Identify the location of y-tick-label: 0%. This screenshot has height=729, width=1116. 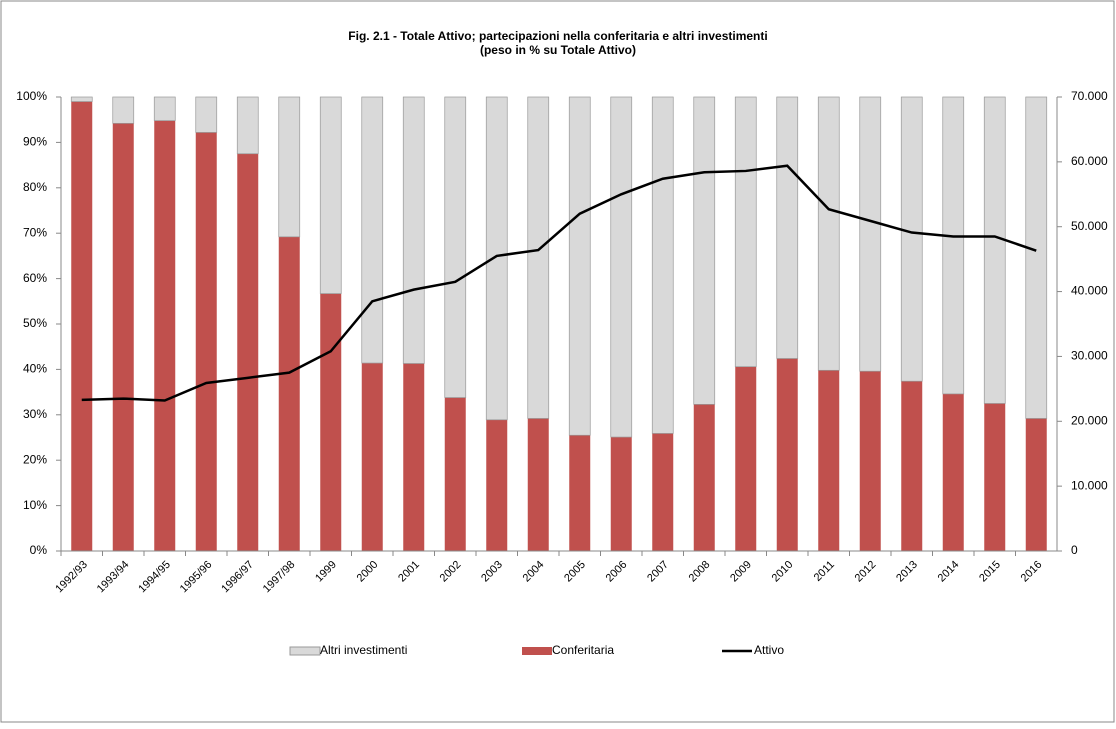
(39, 550).